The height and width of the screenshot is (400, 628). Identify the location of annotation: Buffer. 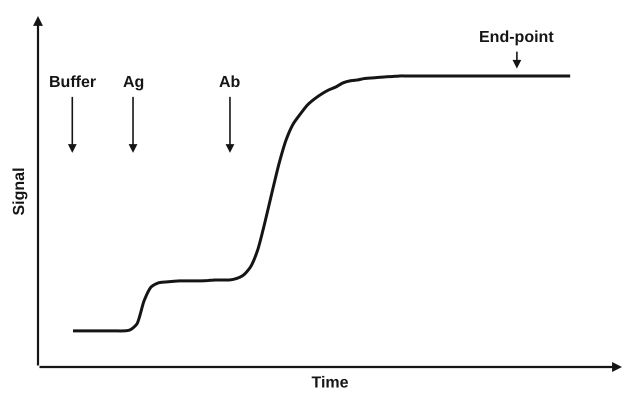
(72, 82).